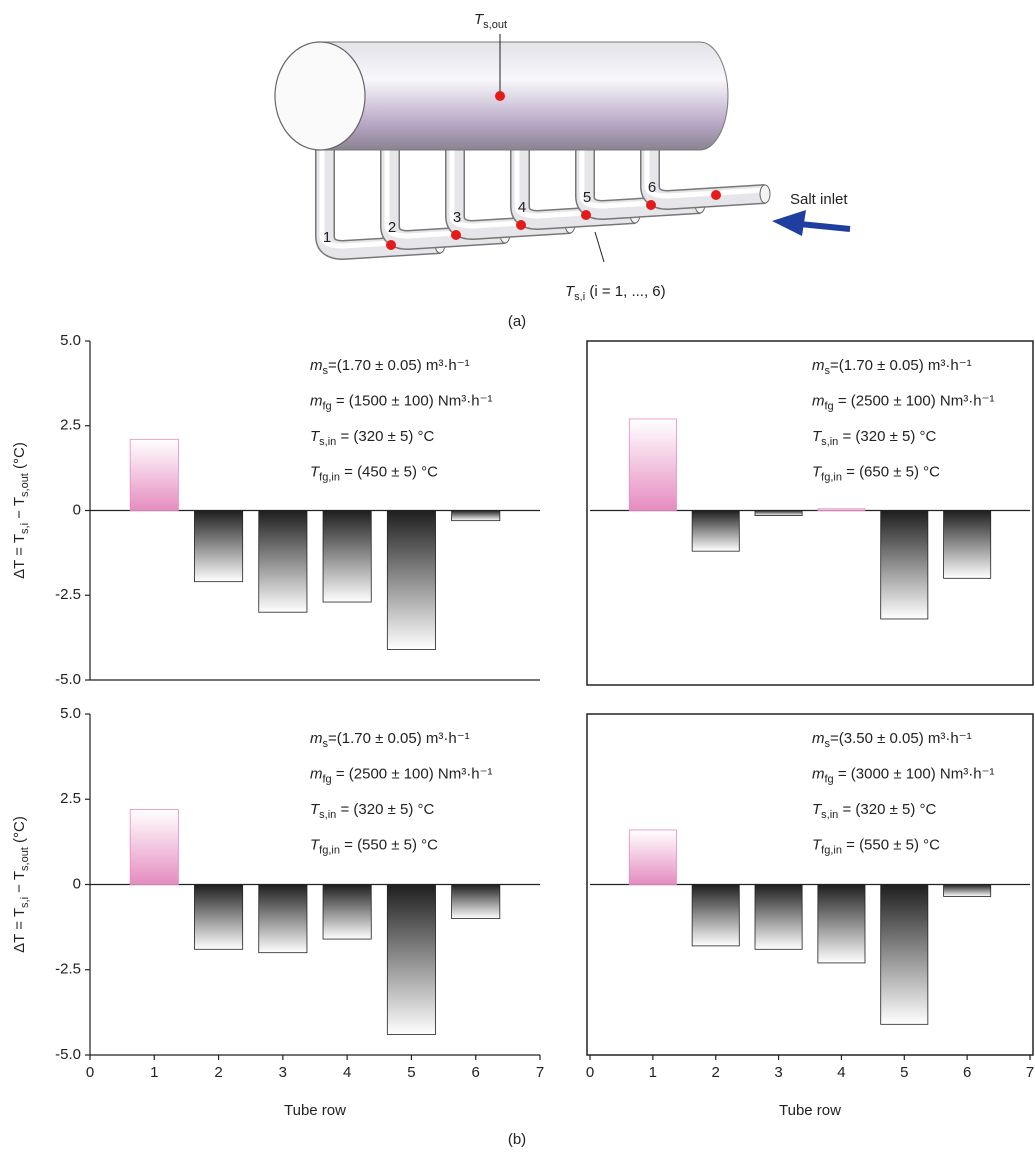 This screenshot has width=1035, height=1161. What do you see at coordinates (517, 1139) in the screenshot?
I see `panel-label: (b)` at bounding box center [517, 1139].